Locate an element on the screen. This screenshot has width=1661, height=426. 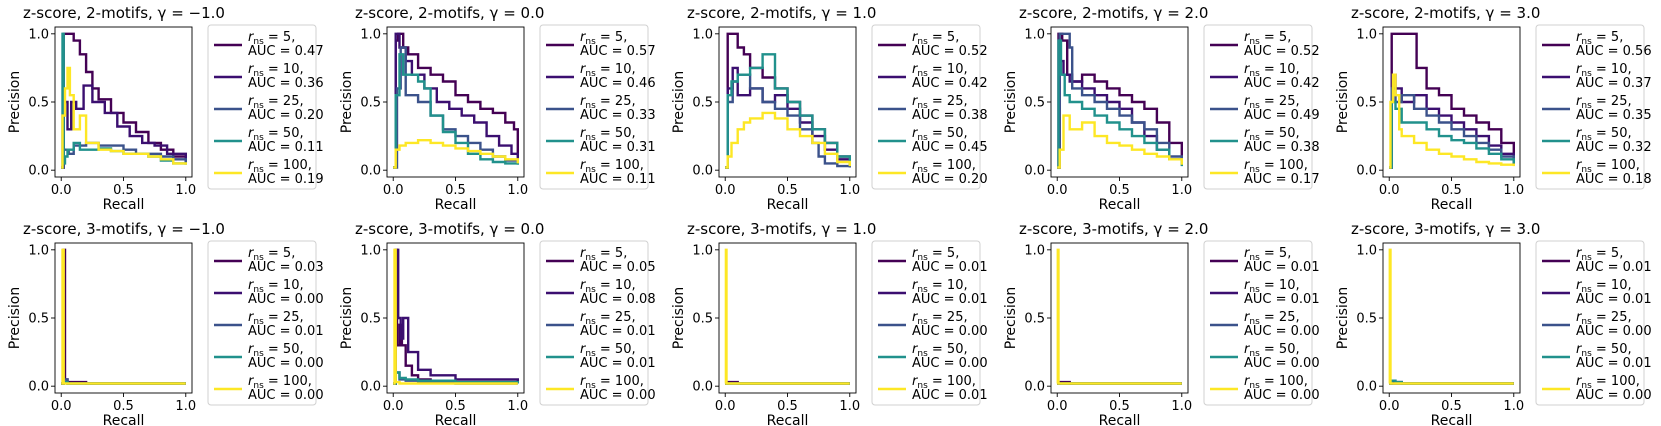
legend-item-3: rns = 25,AUC = 0.01 is located at coordinates (601, 324).